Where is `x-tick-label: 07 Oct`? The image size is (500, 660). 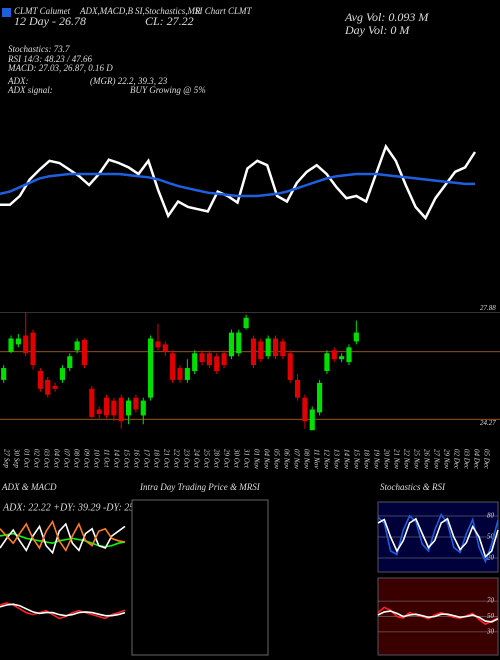
x-tick-label: 07 Oct is located at coordinates (66, 459).